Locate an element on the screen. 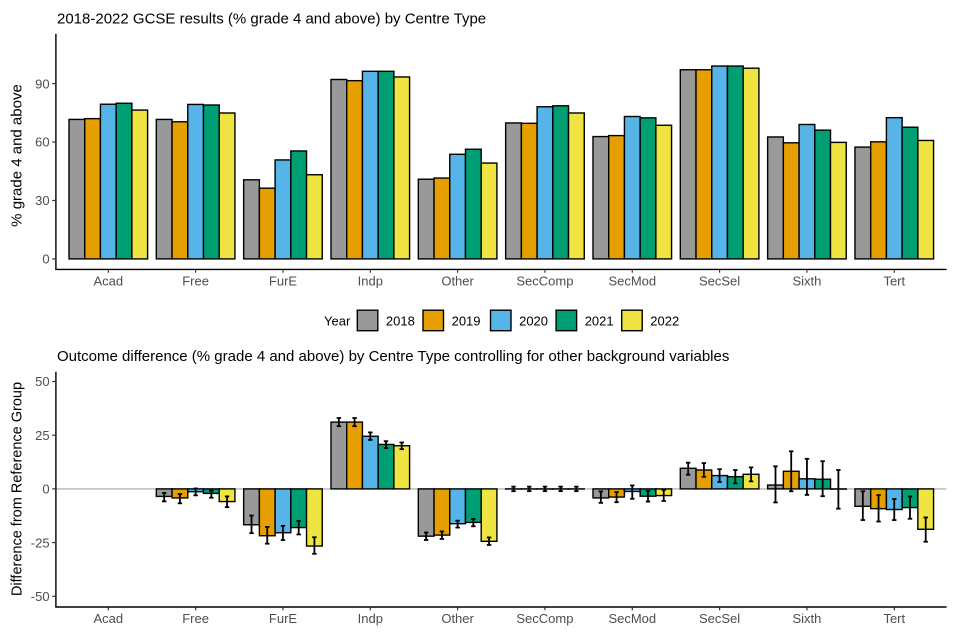 The height and width of the screenshot is (640, 960). svg-text: 60 is located at coordinates (42, 142).